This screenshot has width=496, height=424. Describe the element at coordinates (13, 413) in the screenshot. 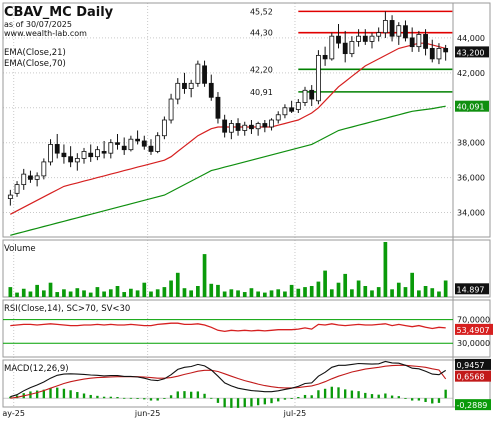

I see `x-tick-label: ay-25` at that location.